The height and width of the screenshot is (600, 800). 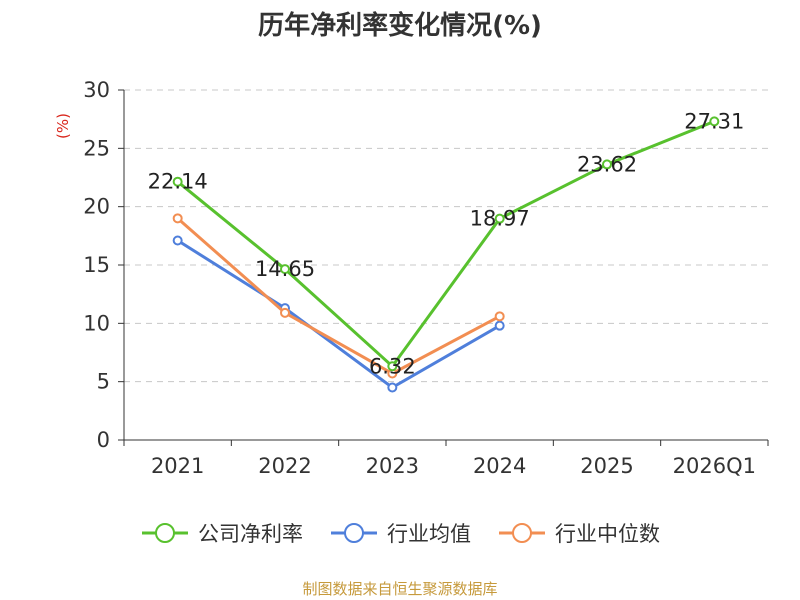 What do you see at coordinates (714, 466) in the screenshot?
I see `x-tick-label: 2026Q1` at bounding box center [714, 466].